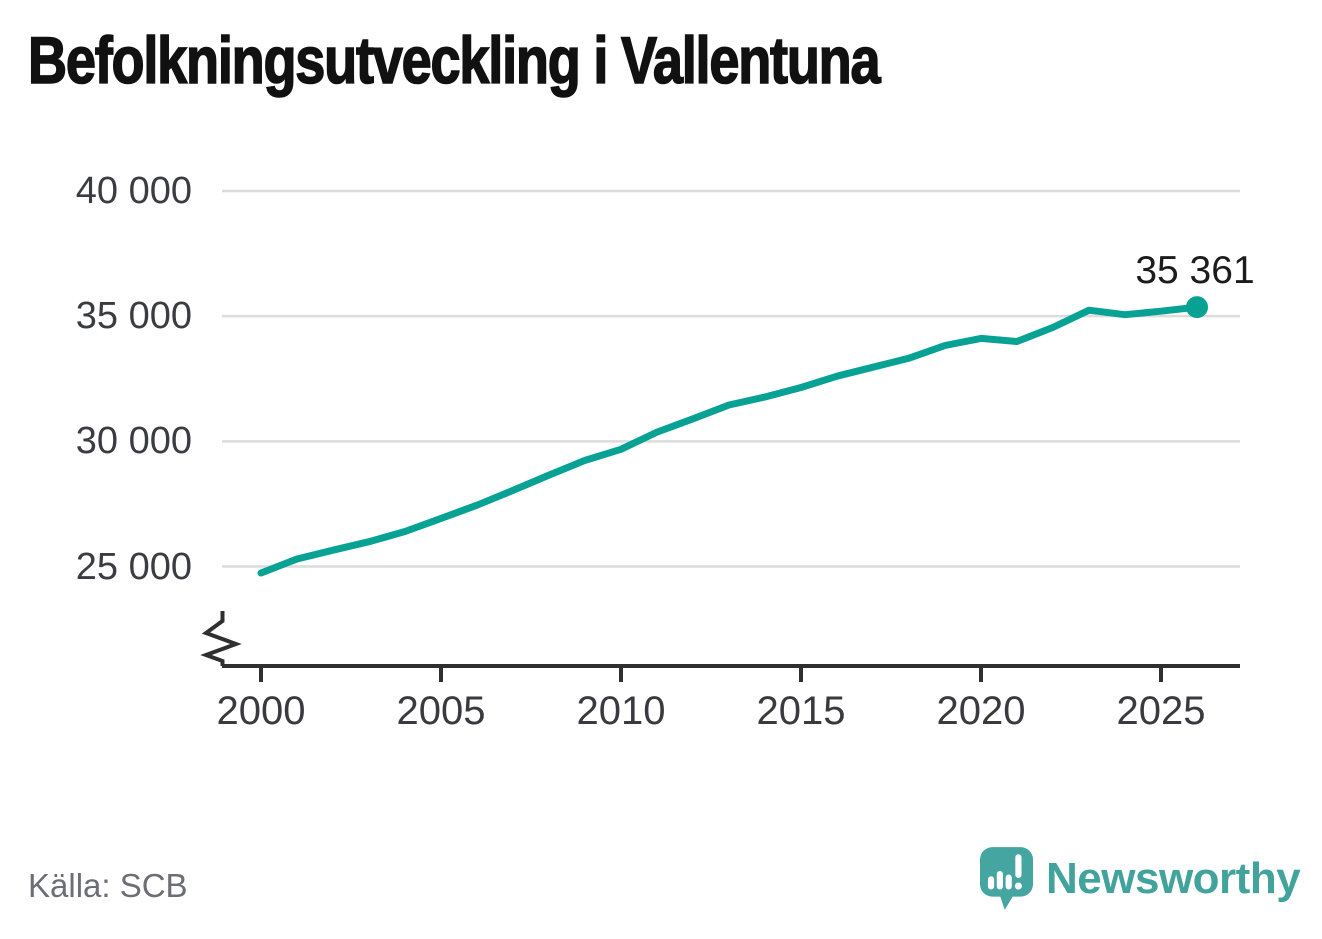  Describe the element at coordinates (1197, 307) in the screenshot. I see `end-point-marker` at that location.